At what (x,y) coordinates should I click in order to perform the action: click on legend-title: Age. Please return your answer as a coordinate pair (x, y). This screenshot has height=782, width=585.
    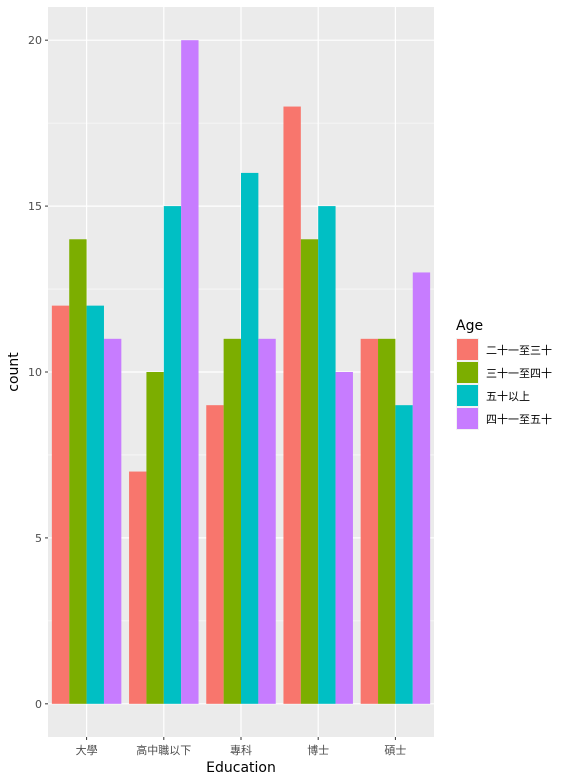
    Looking at the image, I should click on (469, 326).